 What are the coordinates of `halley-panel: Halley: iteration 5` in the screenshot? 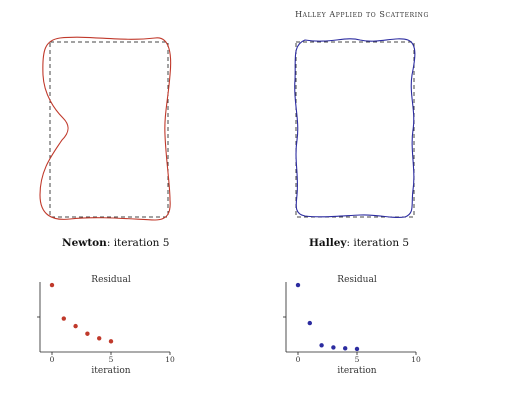 It's located at (355, 143).